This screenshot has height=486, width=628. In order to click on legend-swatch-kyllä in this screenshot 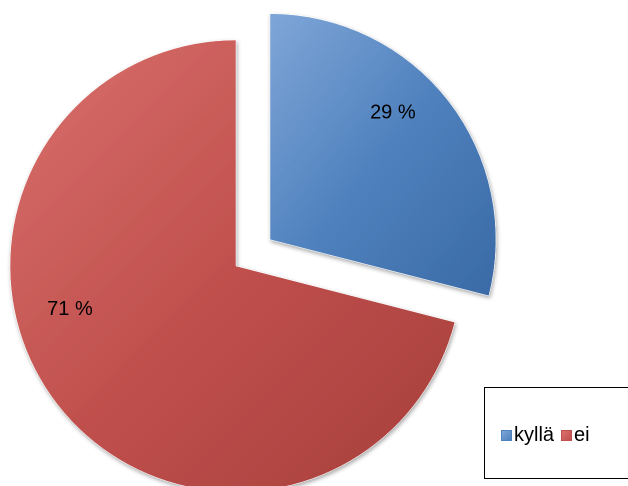, I will do `click(506, 435)`.